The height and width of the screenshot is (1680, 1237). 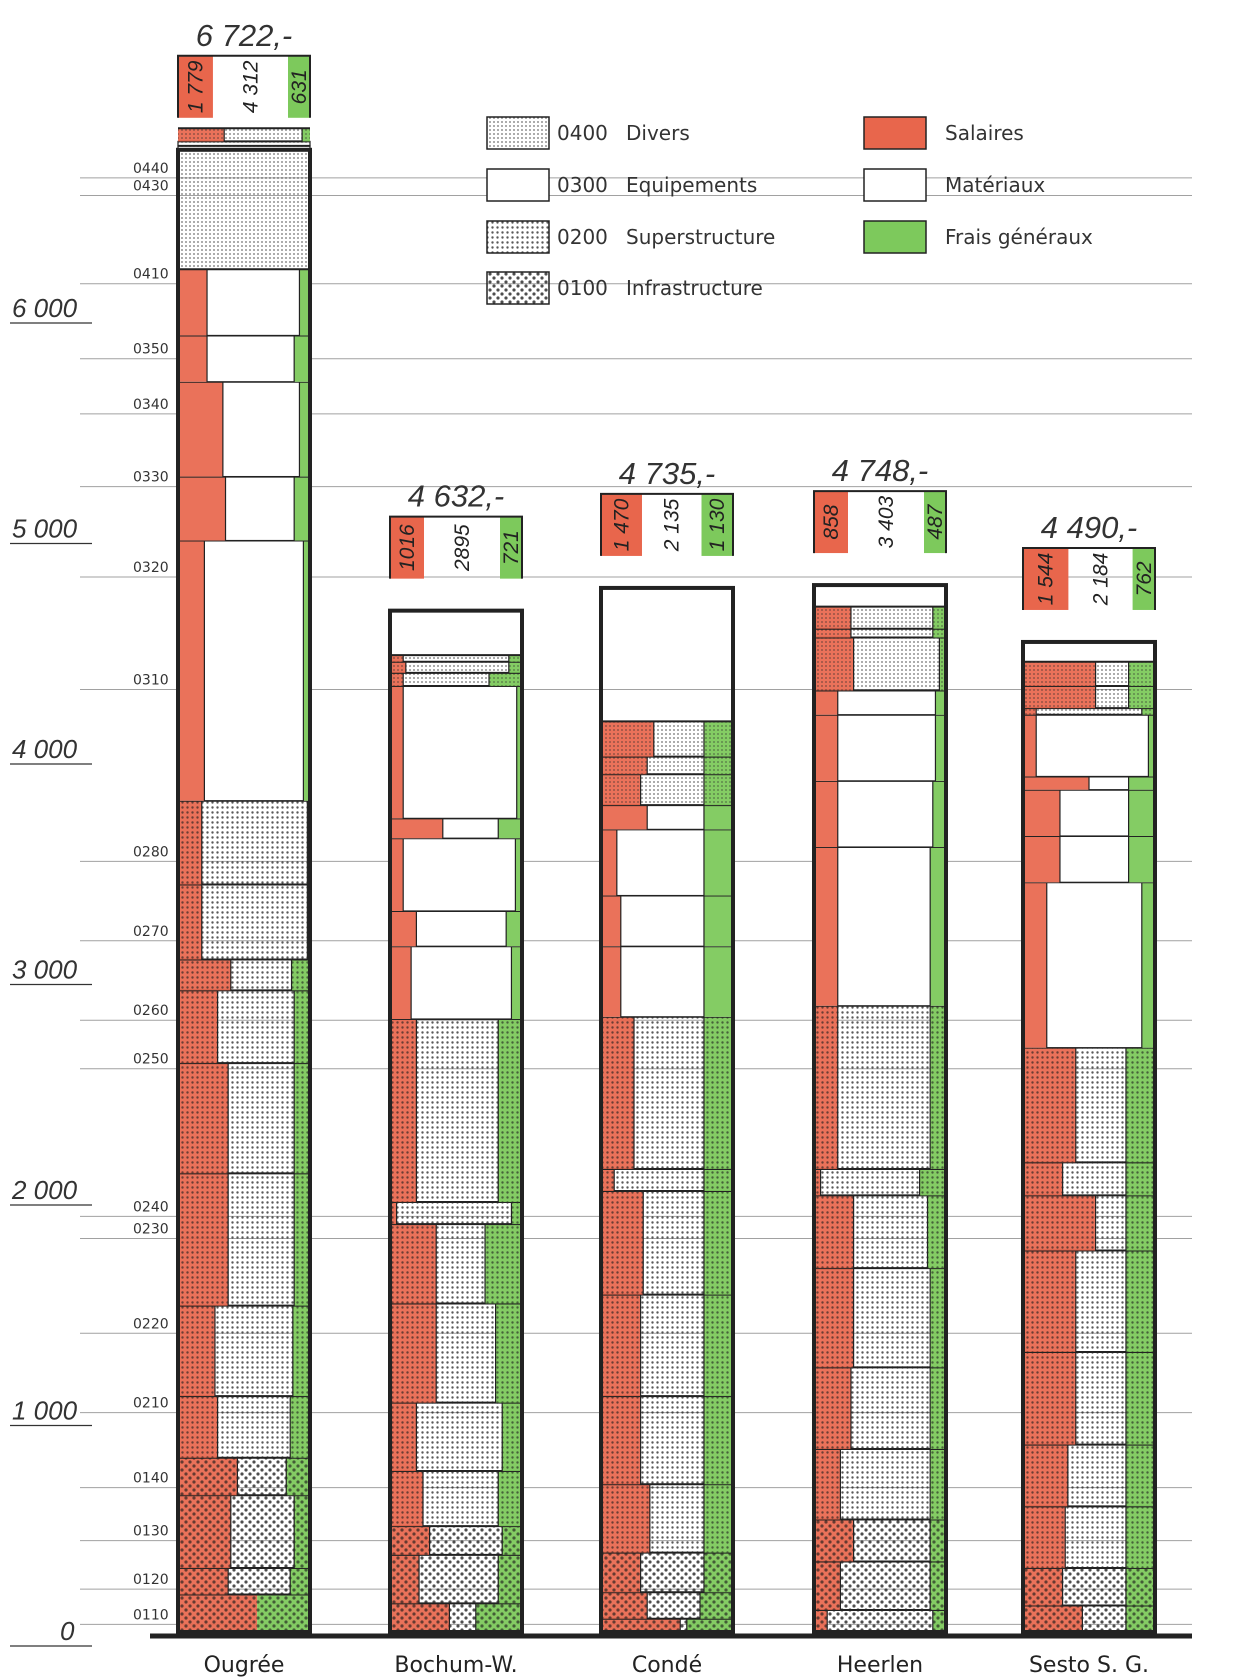 I want to click on split-salaires-box, so click(x=621, y=524).